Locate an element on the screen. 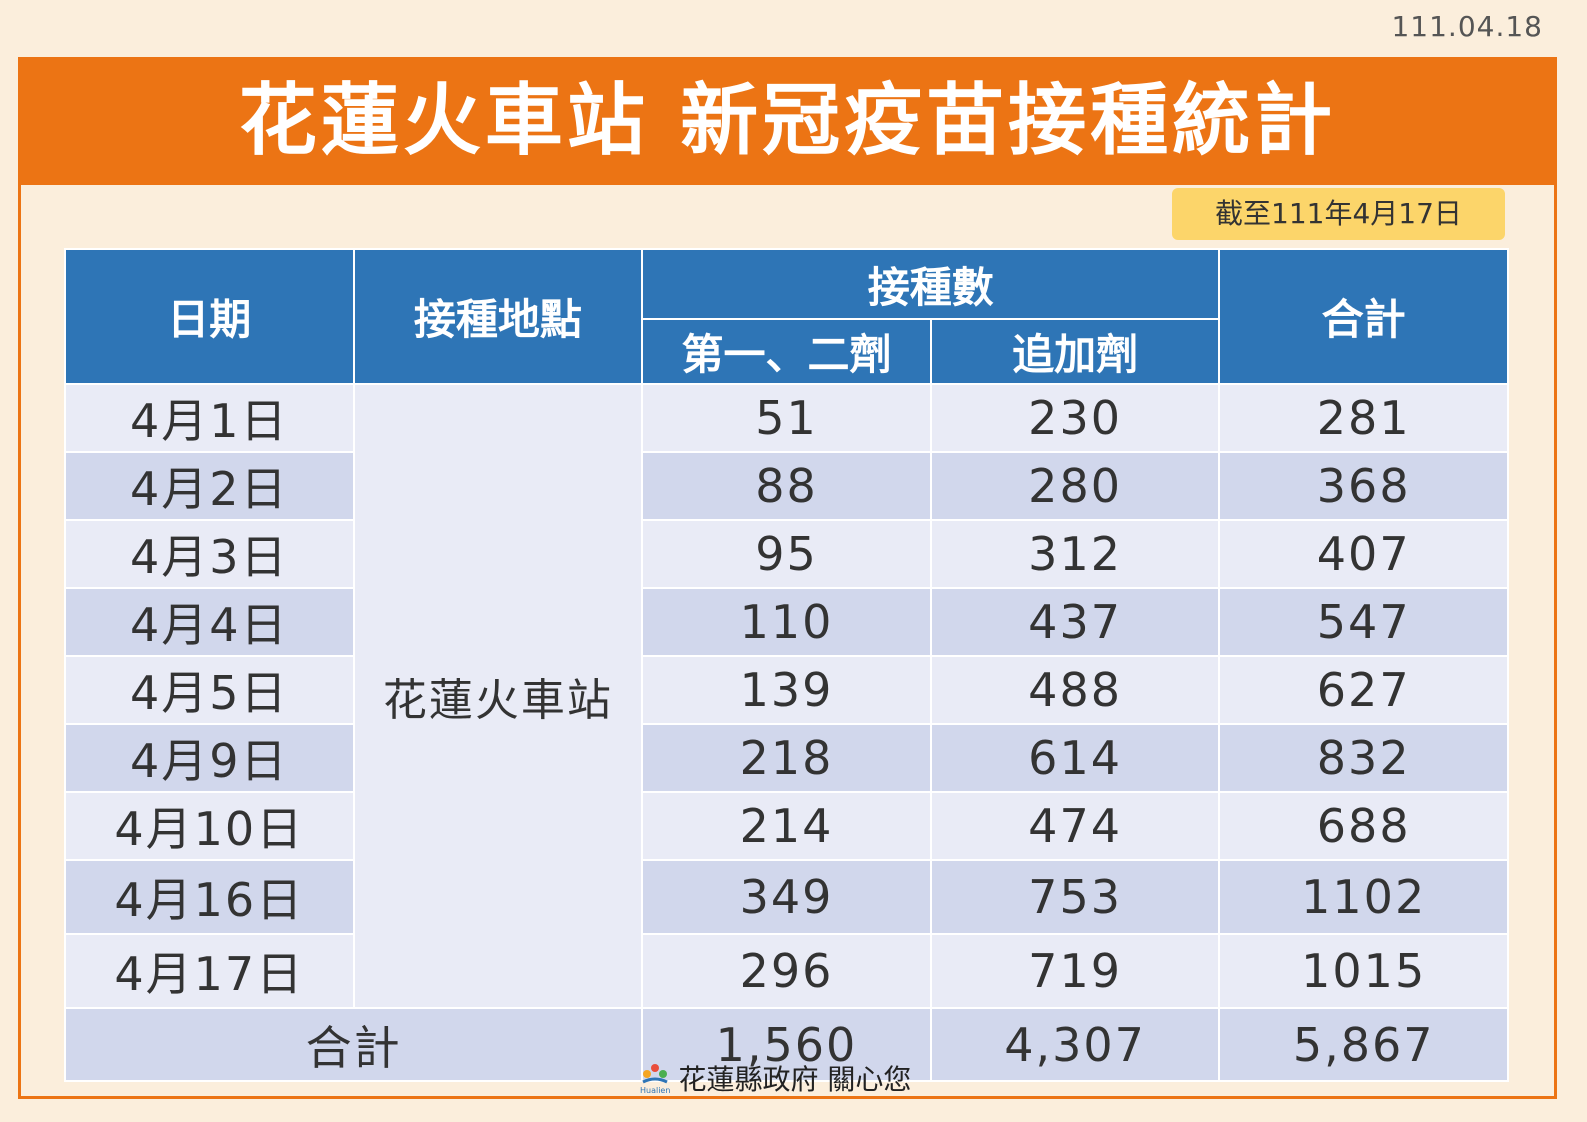  total-row: 合計 1,560 4,307 5,867 is located at coordinates (786, 1044).